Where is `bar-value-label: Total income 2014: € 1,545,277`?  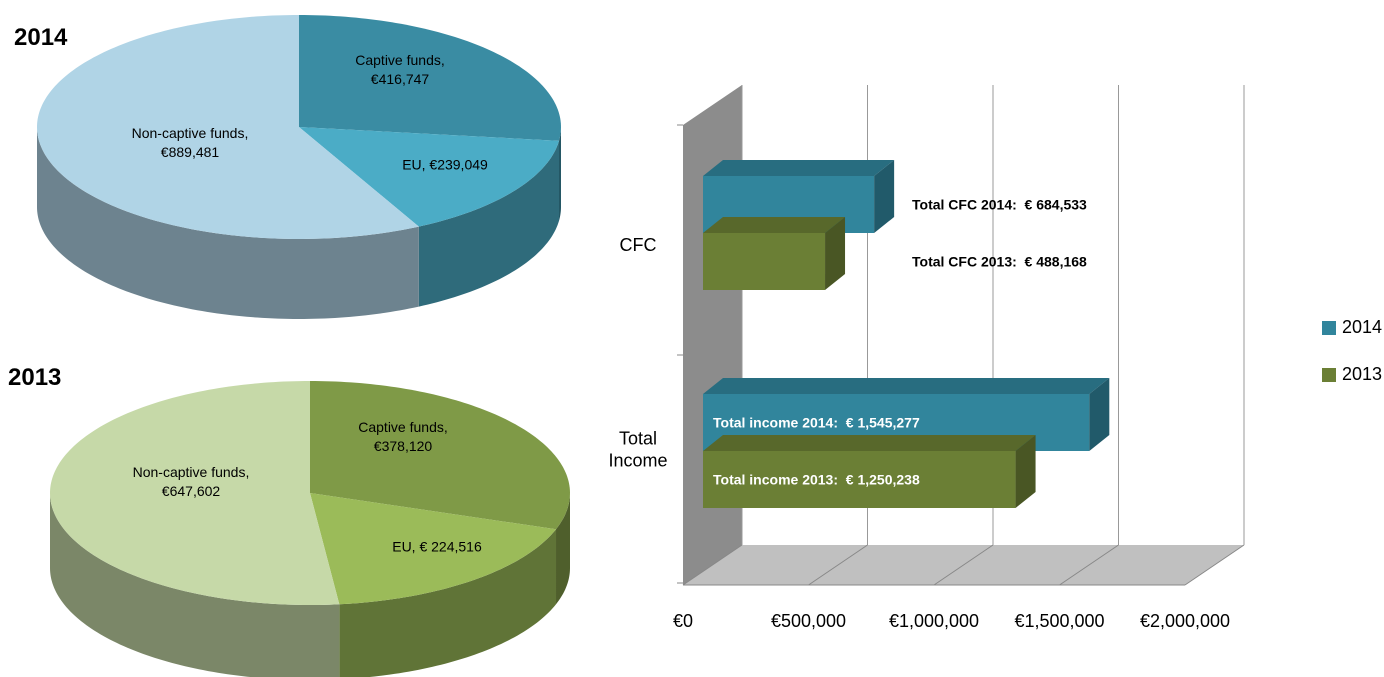
bar-value-label: Total income 2014: € 1,545,277 is located at coordinates (816, 422).